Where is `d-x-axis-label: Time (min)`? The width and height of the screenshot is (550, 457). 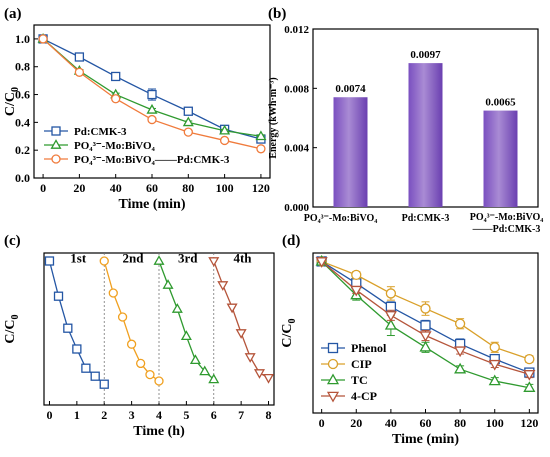 d-x-axis-label: Time (min) is located at coordinates (425, 439).